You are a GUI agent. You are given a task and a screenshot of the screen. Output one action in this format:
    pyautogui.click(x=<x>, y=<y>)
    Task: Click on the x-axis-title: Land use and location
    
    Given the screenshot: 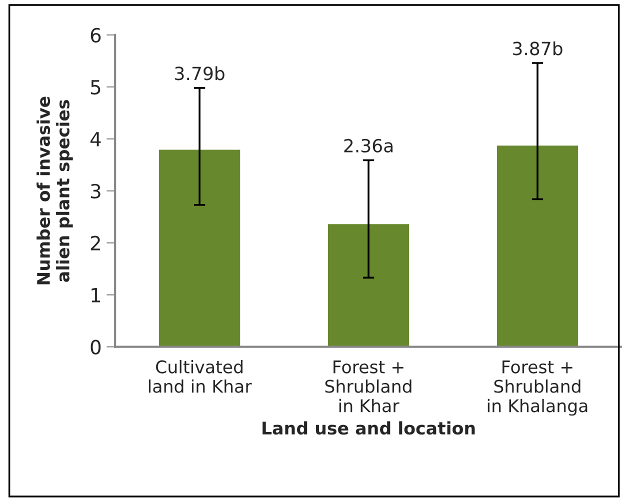 What is the action you would take?
    pyautogui.click(x=368, y=428)
    